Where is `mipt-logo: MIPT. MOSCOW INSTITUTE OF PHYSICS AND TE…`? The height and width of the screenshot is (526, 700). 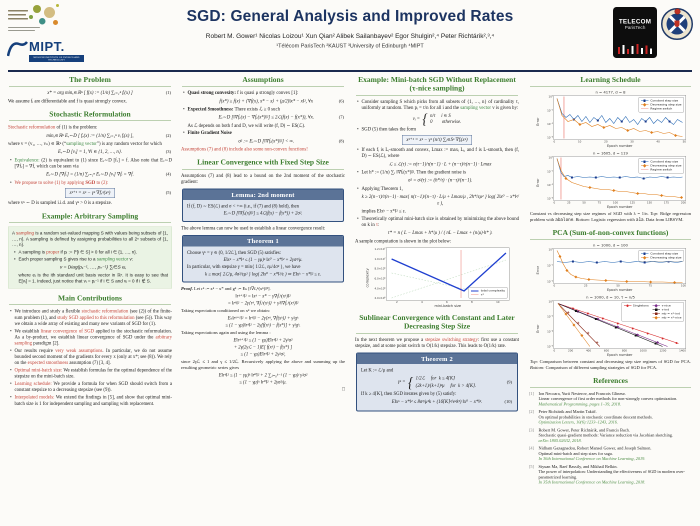 mipt-logo: MIPT. MOSCOW INSTITUTE OF PHYSICS AND TE… is located at coordinates (47, 53).